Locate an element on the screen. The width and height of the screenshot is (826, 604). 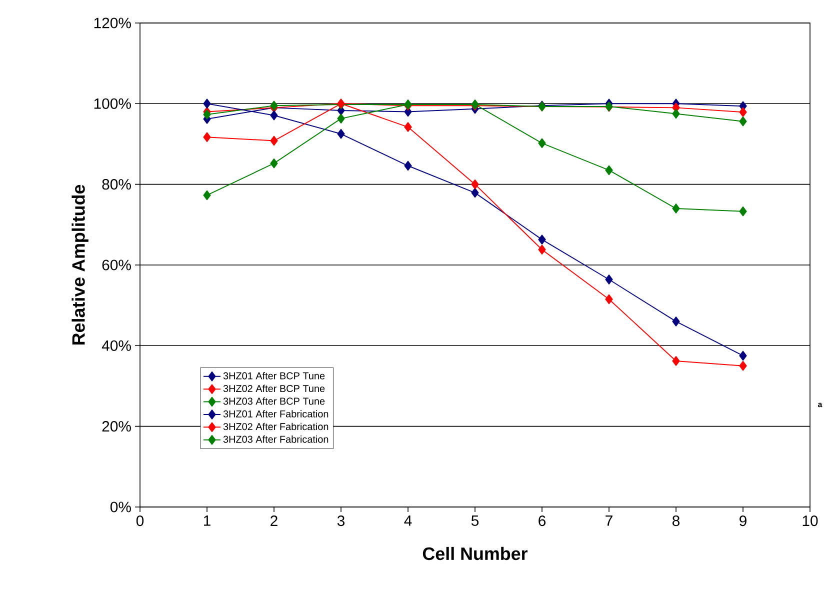
x-tick-label: 4 is located at coordinates (408, 521).